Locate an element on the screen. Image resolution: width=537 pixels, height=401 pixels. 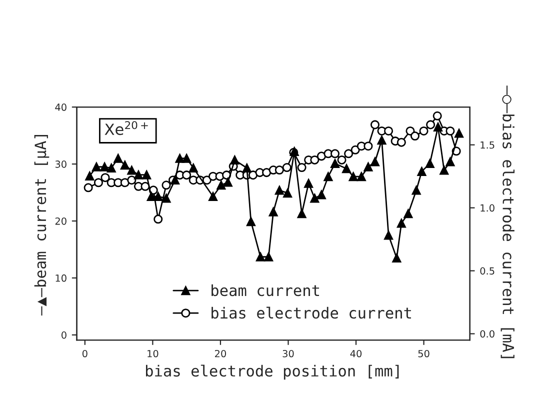
y-tick-label: 10 is located at coordinates (61, 278).